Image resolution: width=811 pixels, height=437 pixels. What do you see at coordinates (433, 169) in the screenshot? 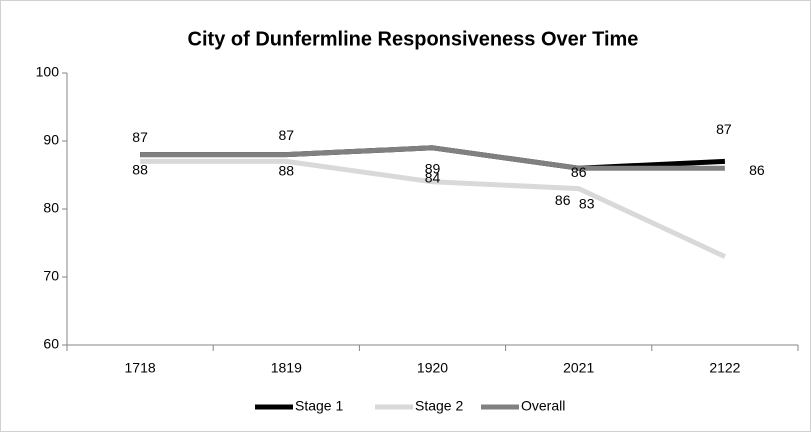
I see `data-label: 89` at bounding box center [433, 169].